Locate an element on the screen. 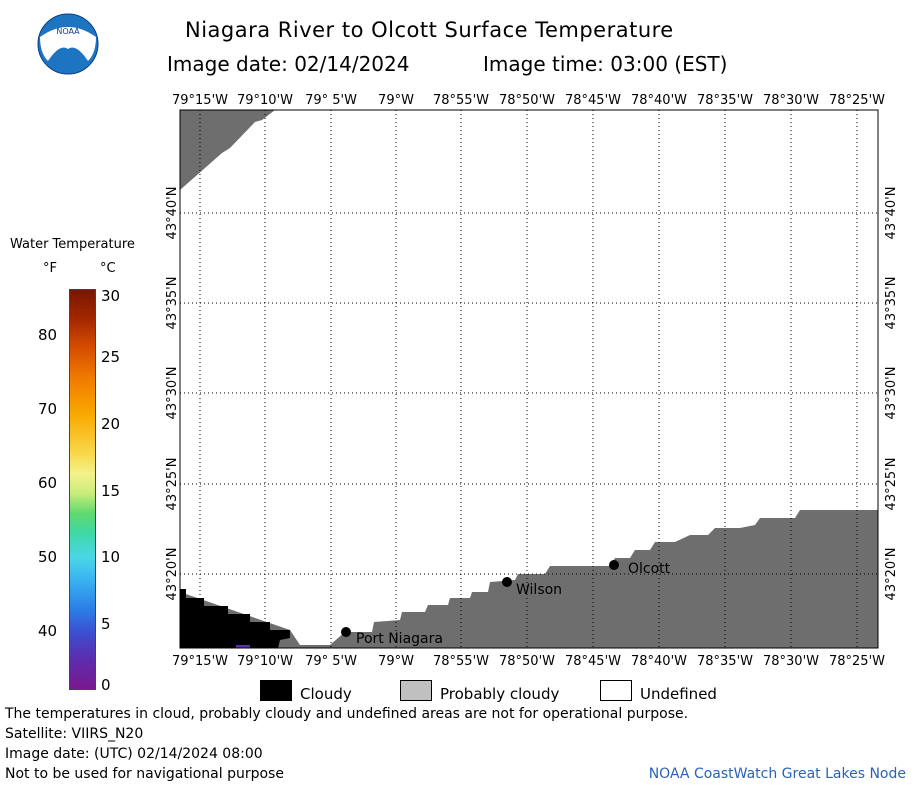 This screenshot has width=916, height=790. lon-label-top: 79°W is located at coordinates (396, 100).